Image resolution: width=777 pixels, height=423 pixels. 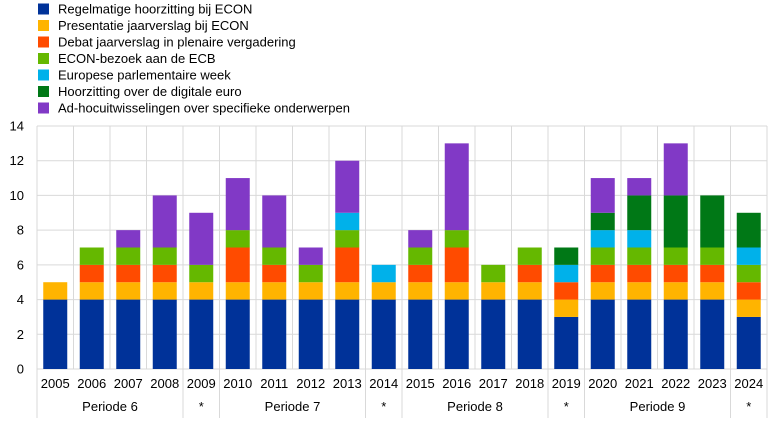 I want to click on x-tick-label: 2017, so click(x=493, y=383).